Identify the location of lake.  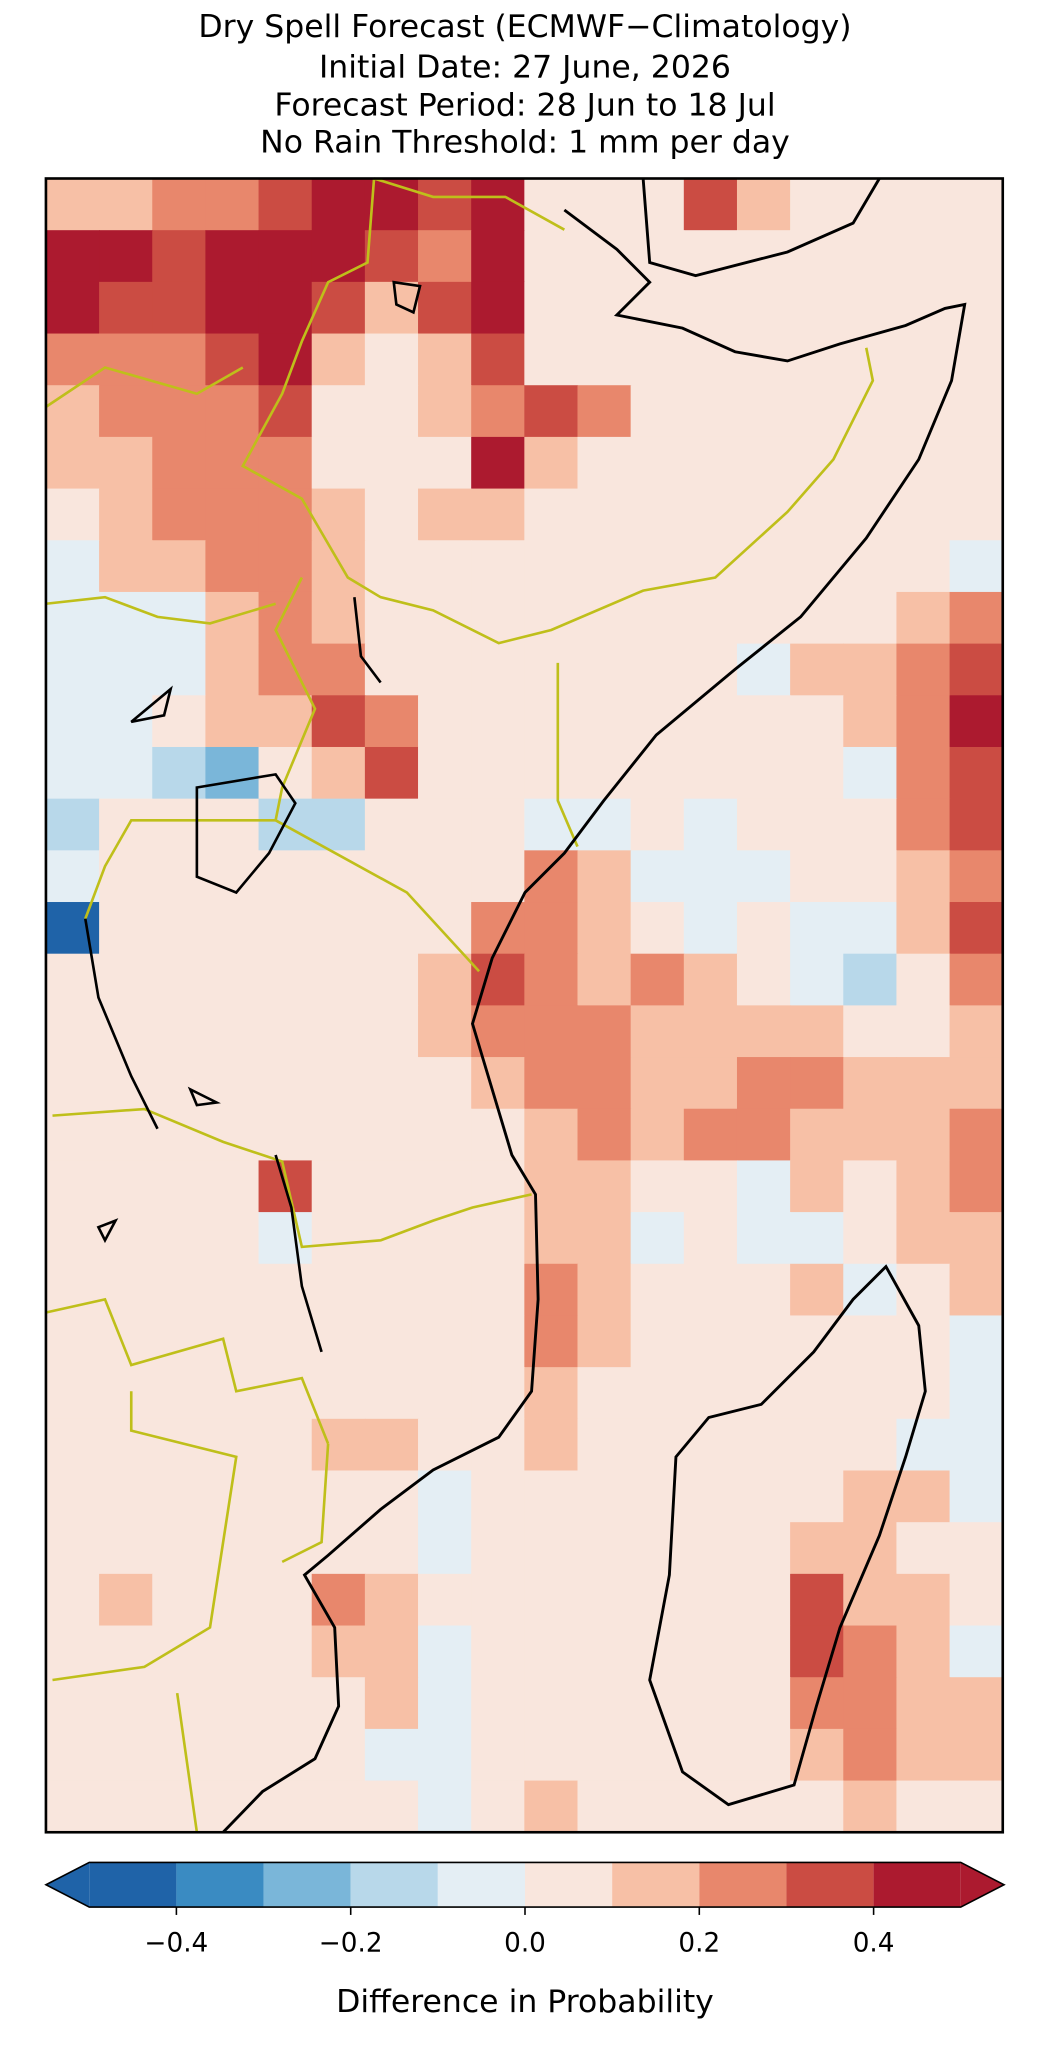
(233, 975).